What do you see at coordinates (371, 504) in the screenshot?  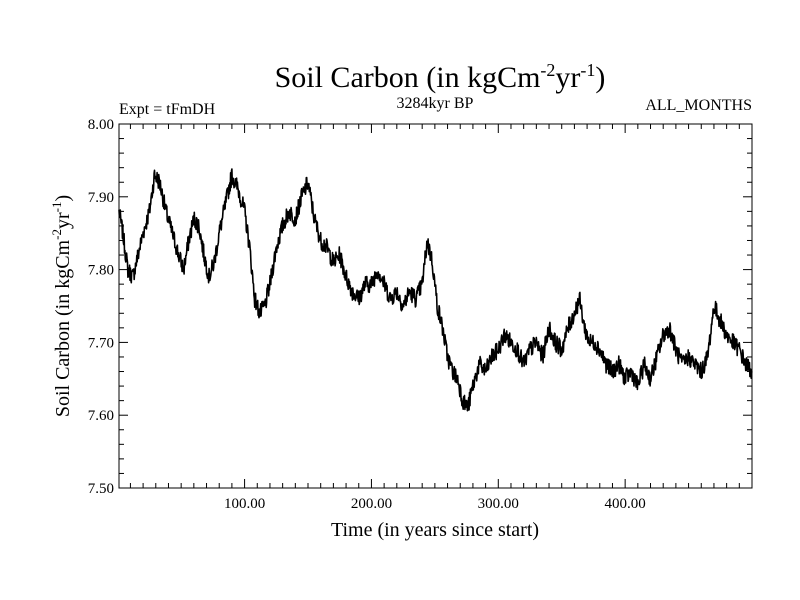 I see `x-tick-label: 200.00` at bounding box center [371, 504].